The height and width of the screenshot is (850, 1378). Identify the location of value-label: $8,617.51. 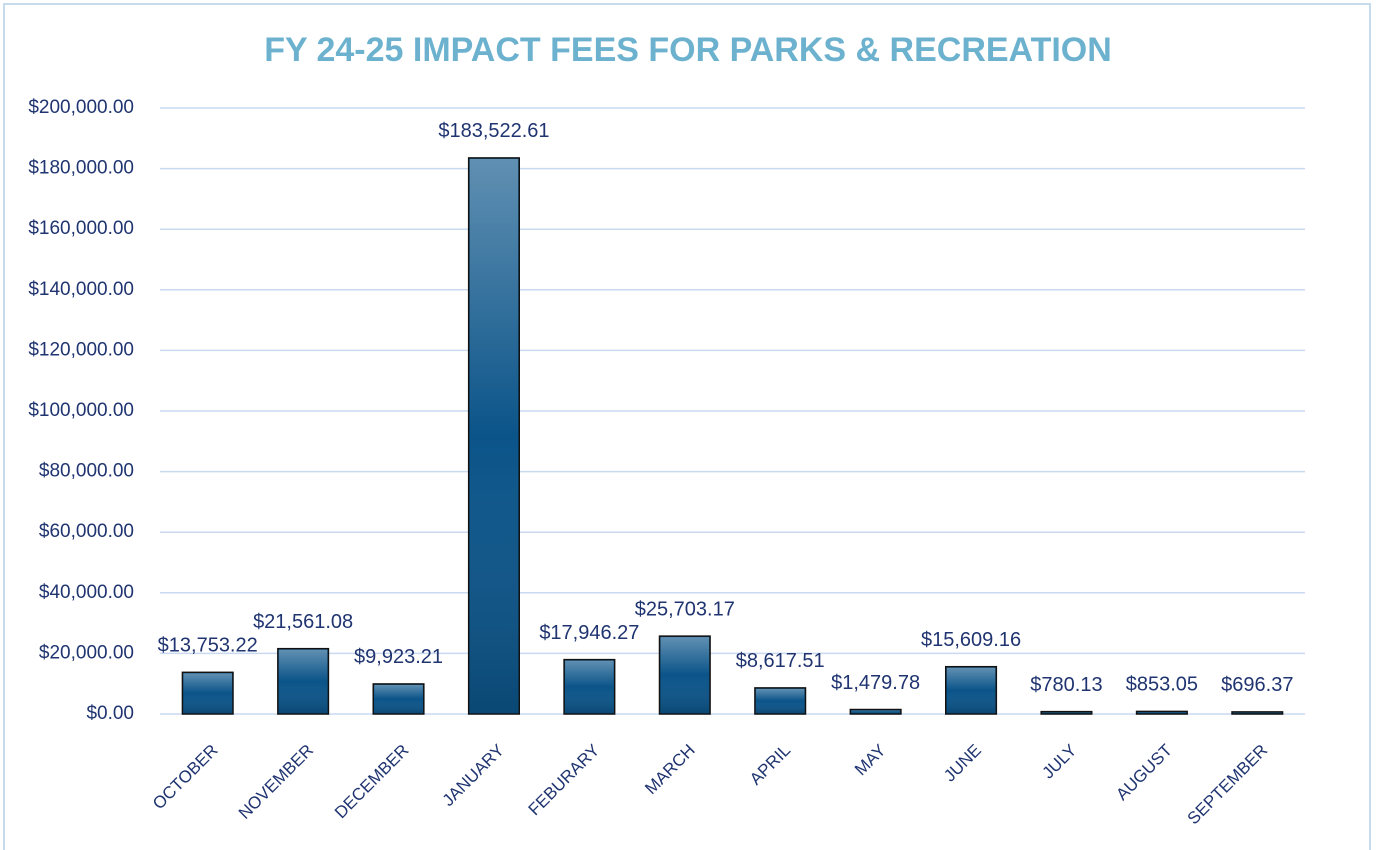
(780, 661).